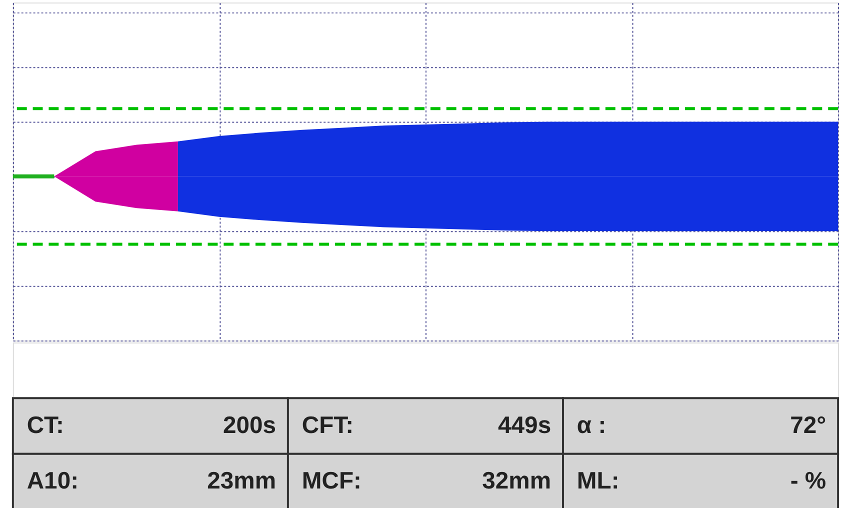 The image size is (848, 508). I want to click on text: ML:, so click(598, 481).